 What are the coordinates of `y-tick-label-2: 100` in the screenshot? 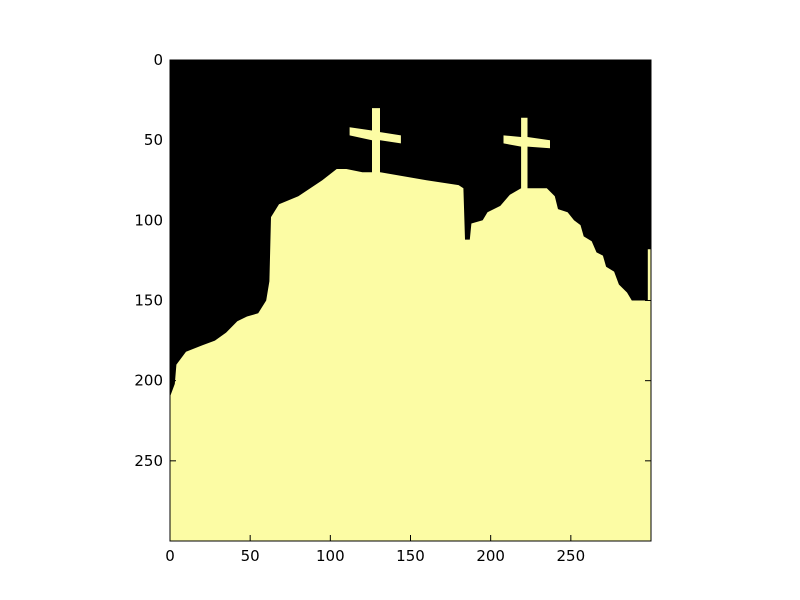 It's located at (148, 220).